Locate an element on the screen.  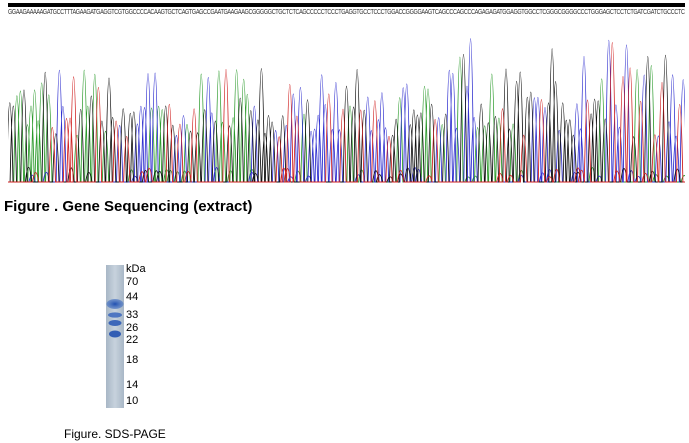
gel-band-main is located at coordinates (115, 304).